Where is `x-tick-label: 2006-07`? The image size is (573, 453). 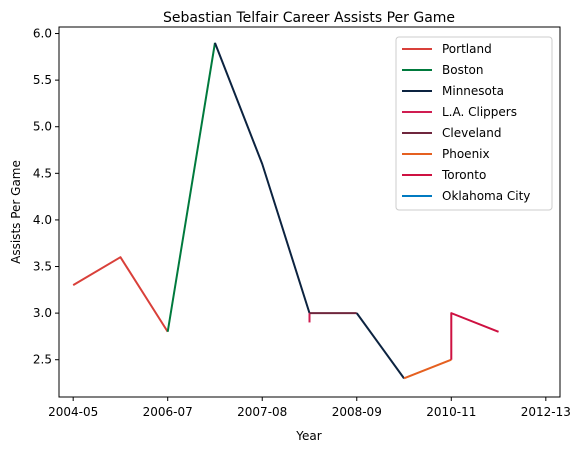
x-tick-label: 2006-07 is located at coordinates (168, 412).